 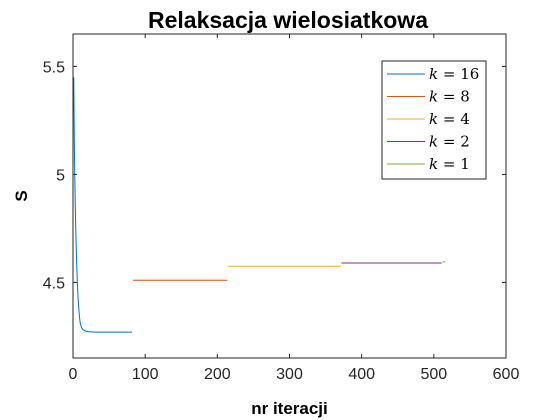 I want to click on legend-label-1: k = 8, so click(x=449, y=97).